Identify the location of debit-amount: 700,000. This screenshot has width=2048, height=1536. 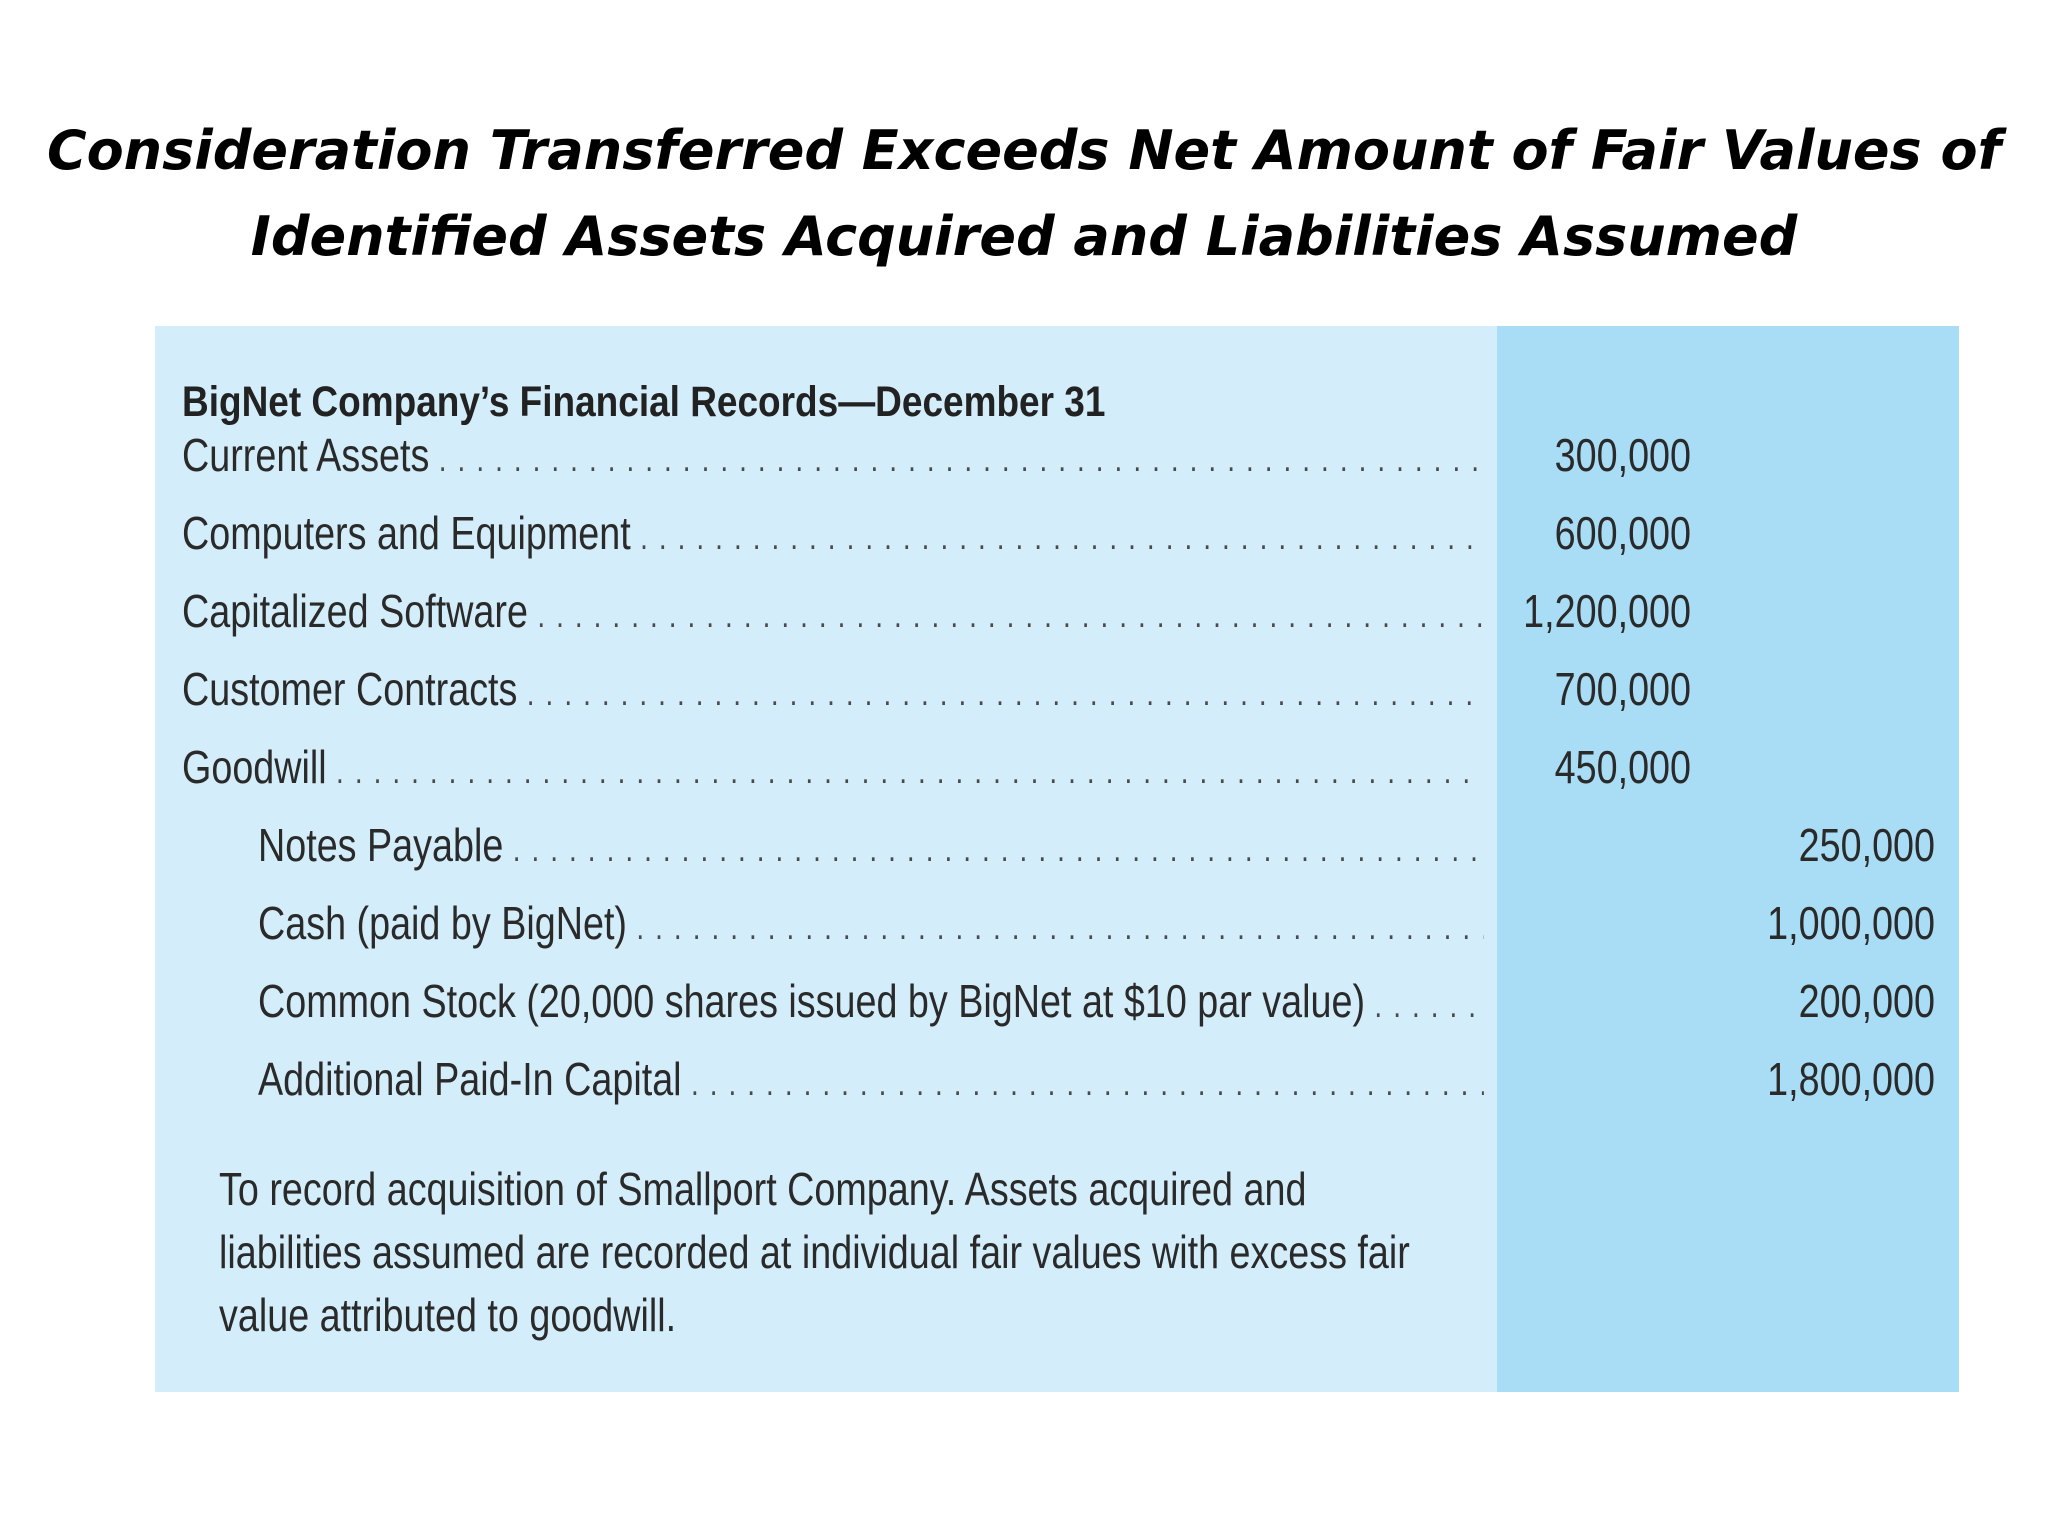
(1622, 689).